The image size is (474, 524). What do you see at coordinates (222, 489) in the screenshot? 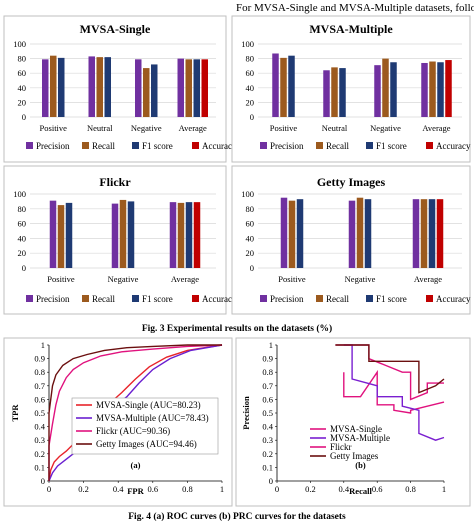
I see `x-tick-label: 1` at bounding box center [222, 489].